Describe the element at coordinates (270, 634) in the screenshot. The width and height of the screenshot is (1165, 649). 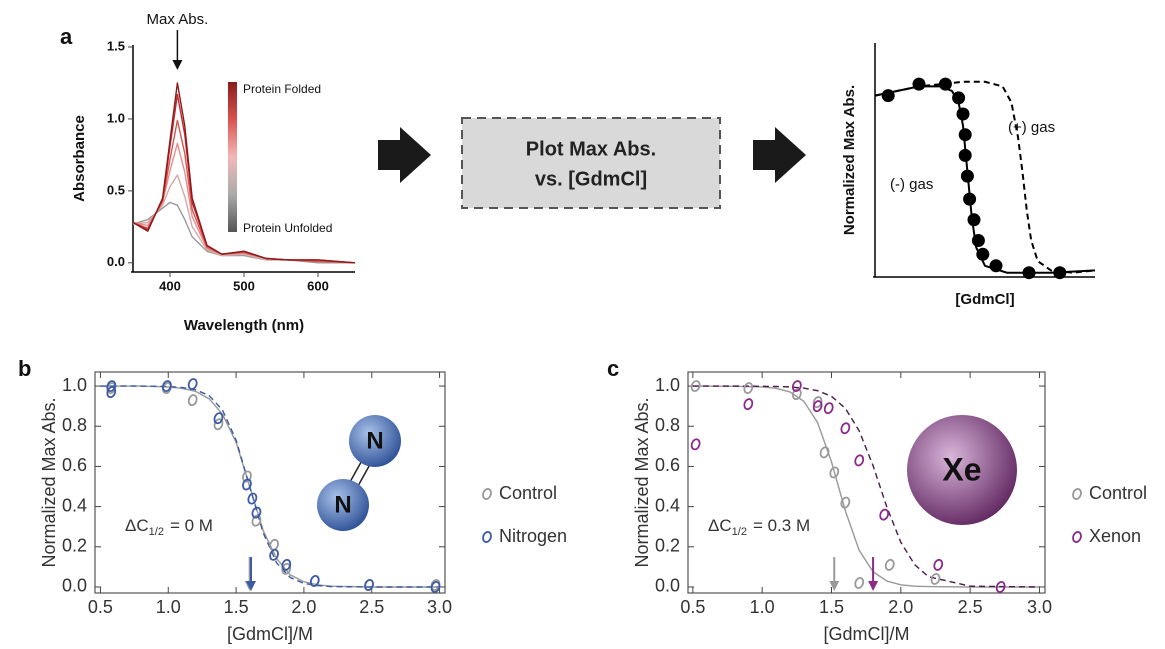
I see `x-axis-label: [GdmCl]/M` at that location.